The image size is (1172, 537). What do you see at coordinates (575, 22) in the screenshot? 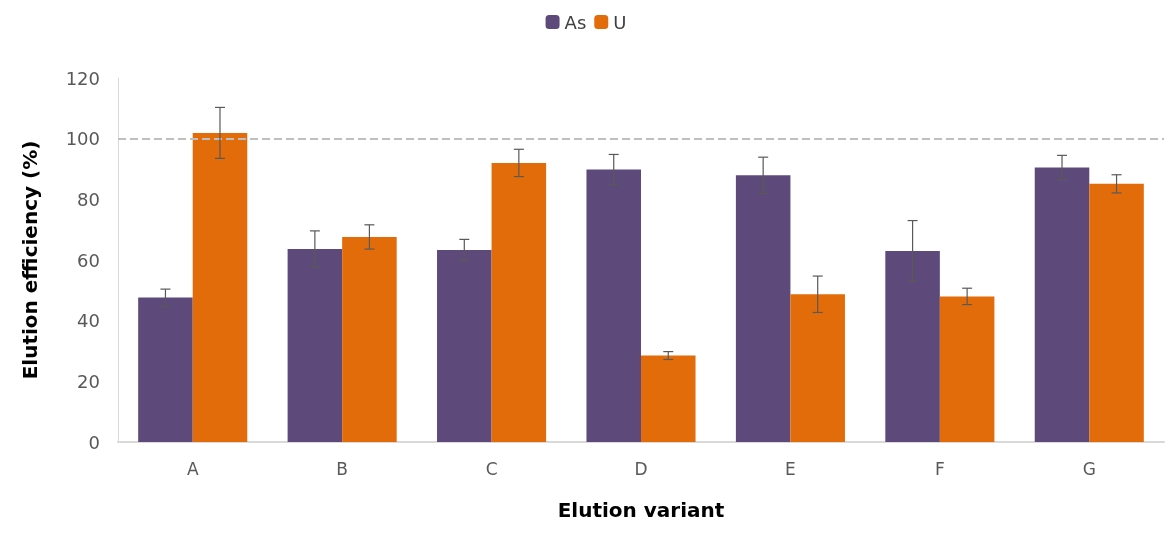
I see `legend-label: As` at bounding box center [575, 22].